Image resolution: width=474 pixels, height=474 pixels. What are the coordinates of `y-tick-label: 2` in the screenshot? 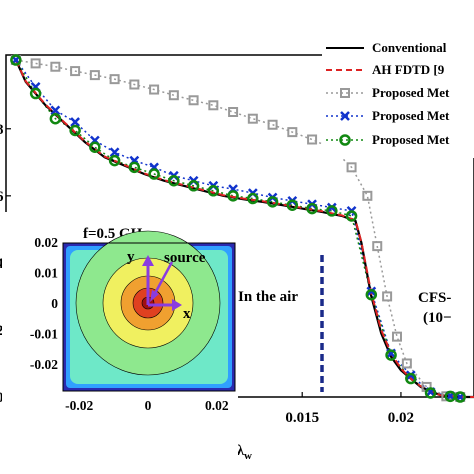 It's located at (2, 331).